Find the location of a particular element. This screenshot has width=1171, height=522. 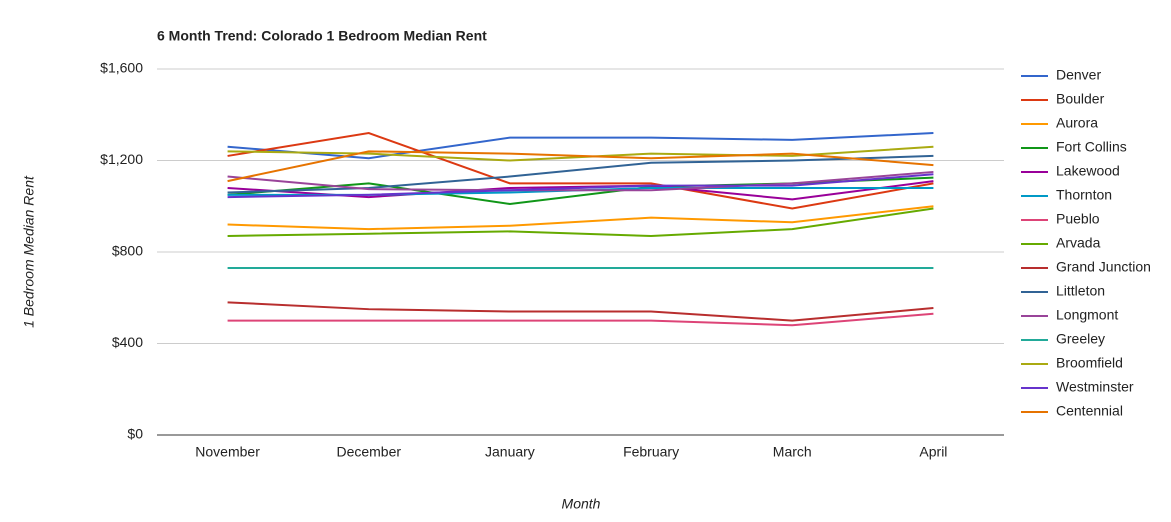

legend-label: Arvada is located at coordinates (1078, 243).